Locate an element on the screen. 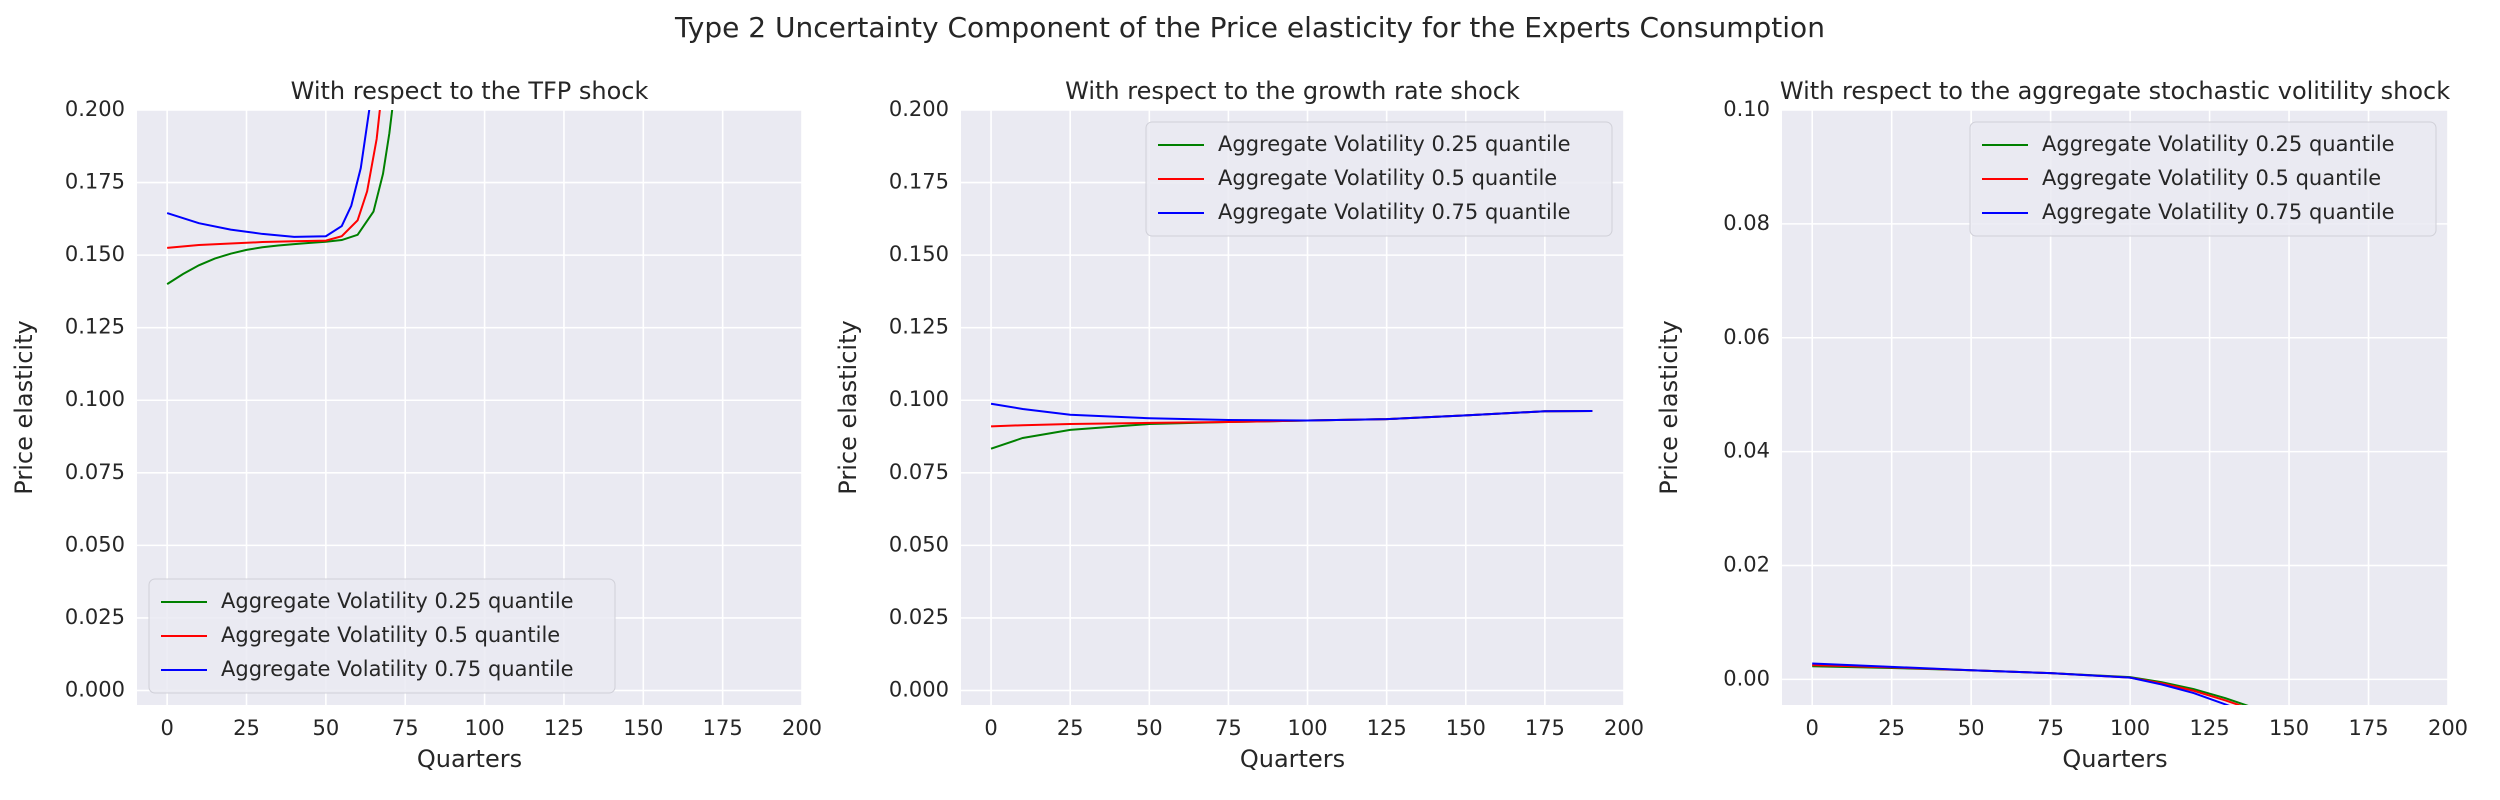  y-tick-label: 0.04 is located at coordinates (1746, 451).